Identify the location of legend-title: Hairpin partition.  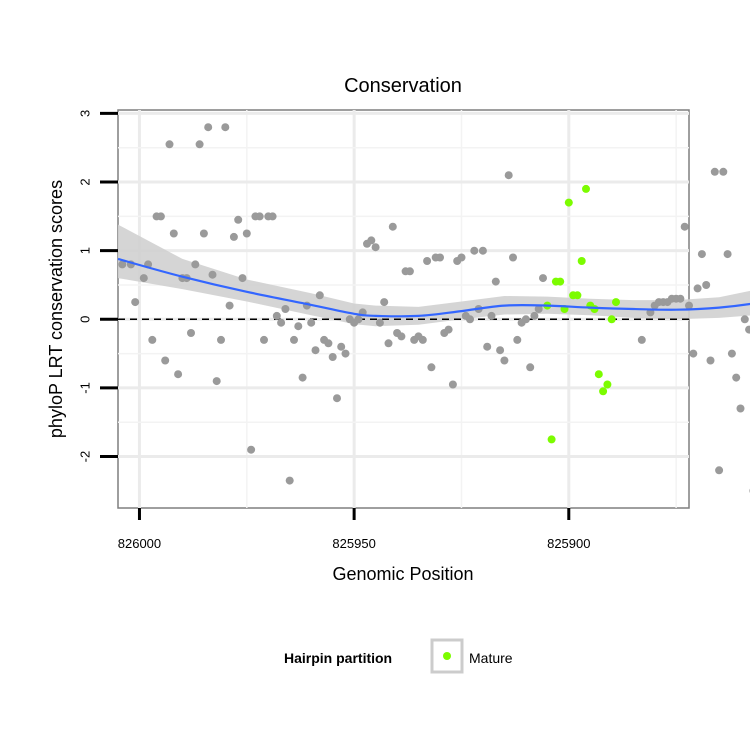
(338, 658).